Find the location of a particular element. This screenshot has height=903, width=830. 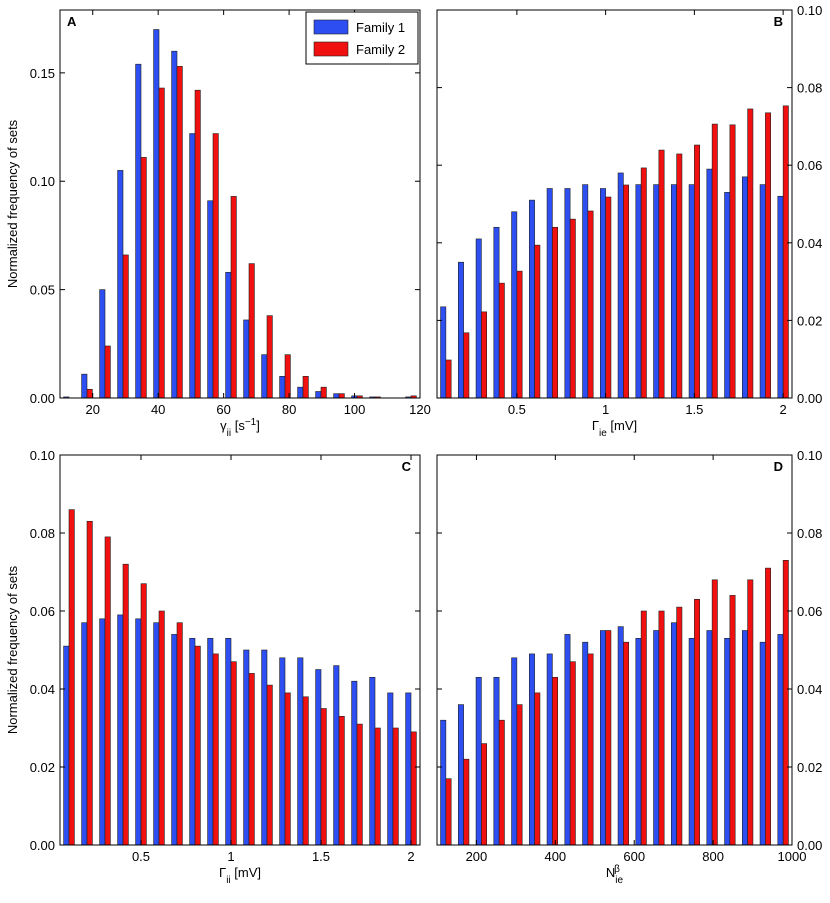

panel-label: A is located at coordinates (72, 21).